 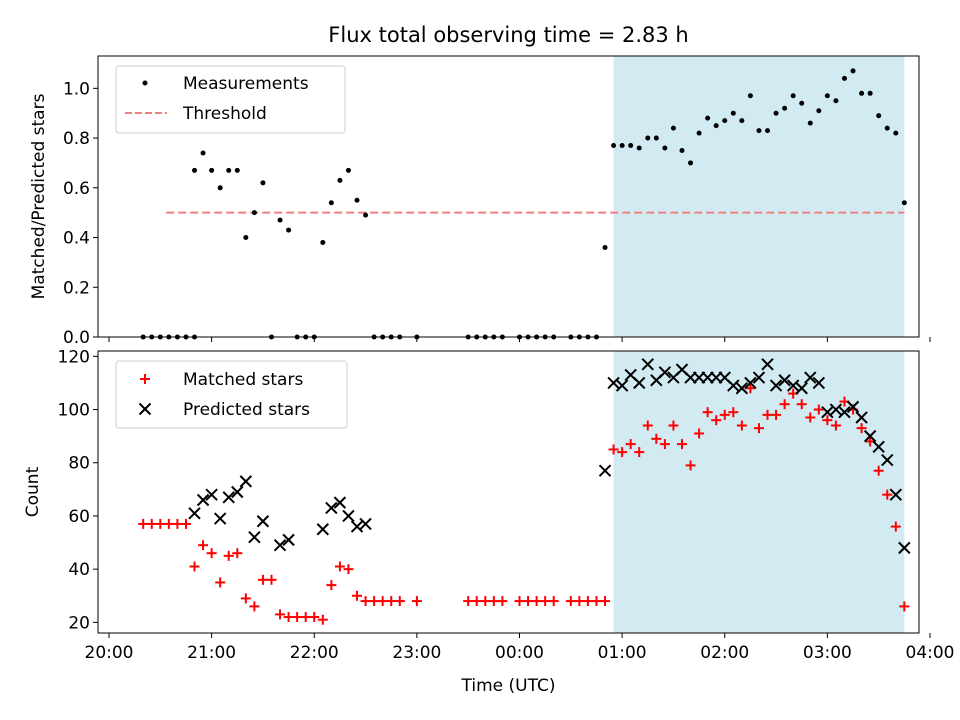 I want to click on y-tick-label: 0.8, so click(x=76, y=139).